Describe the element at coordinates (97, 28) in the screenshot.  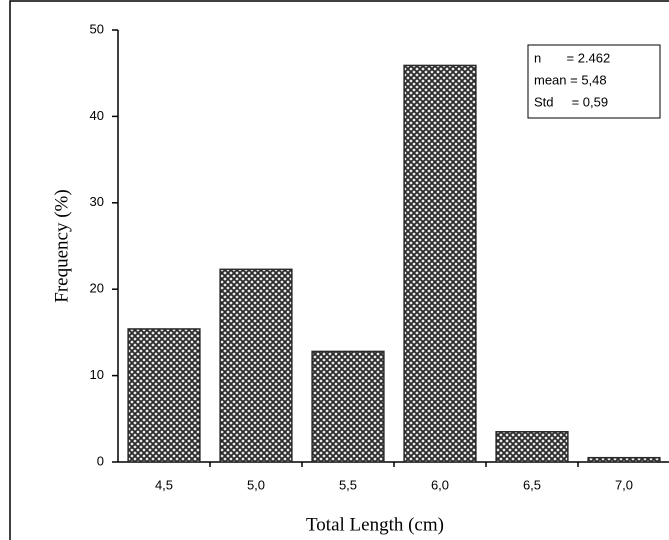
I see `y-tick-label: 50` at that location.